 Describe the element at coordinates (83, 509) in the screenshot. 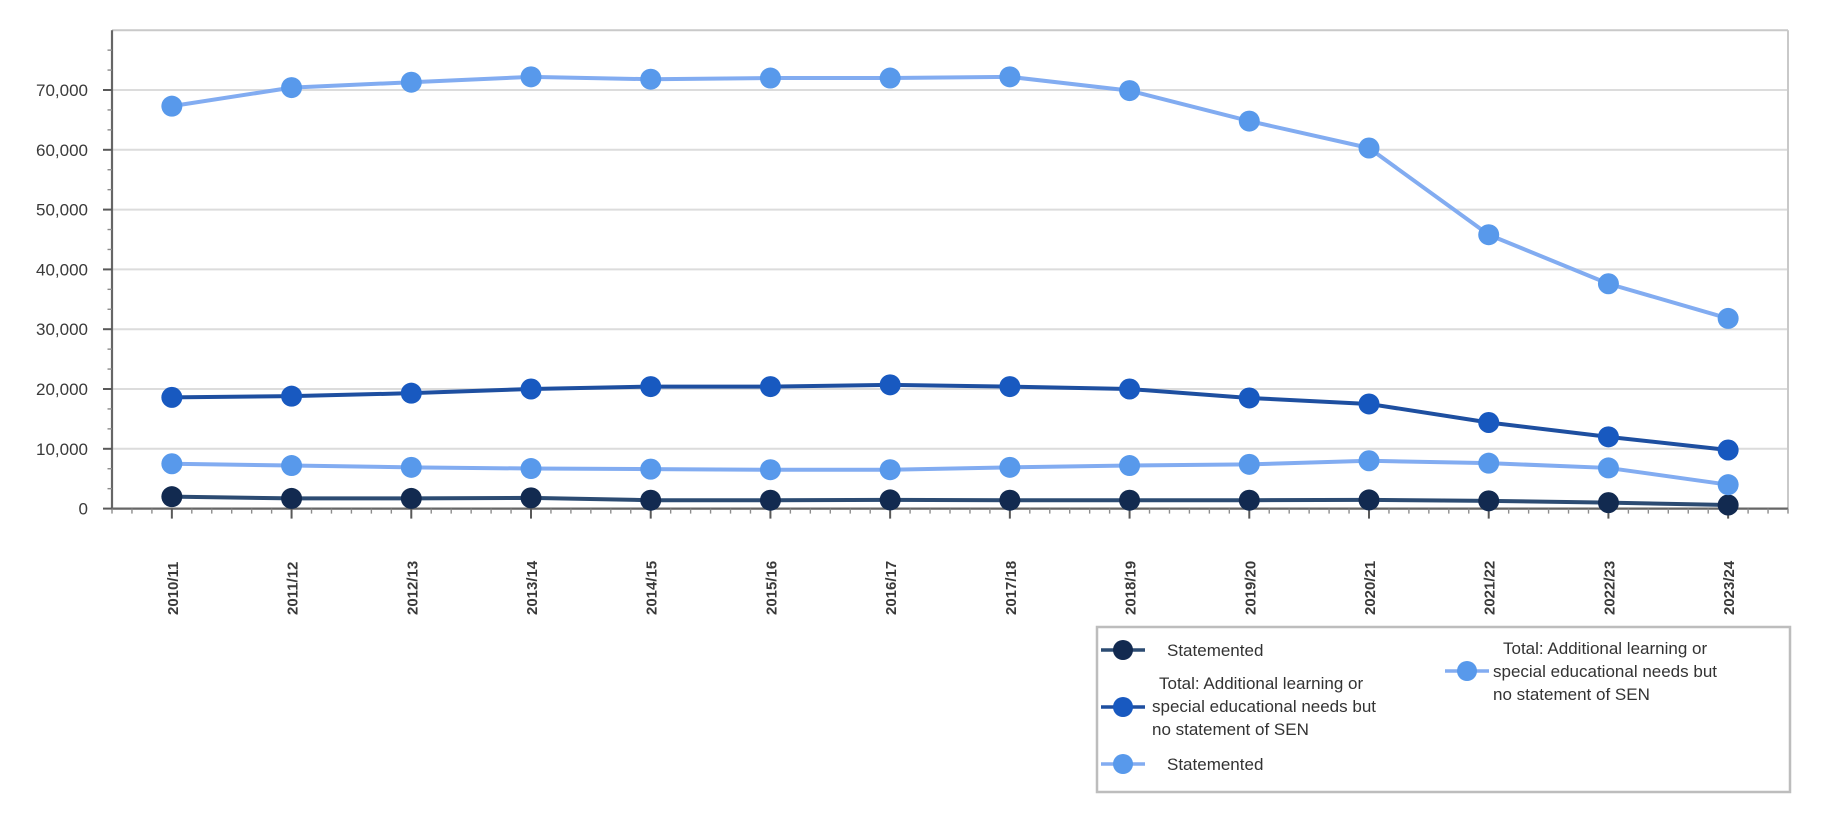

I see `y-tick-label: 0` at that location.